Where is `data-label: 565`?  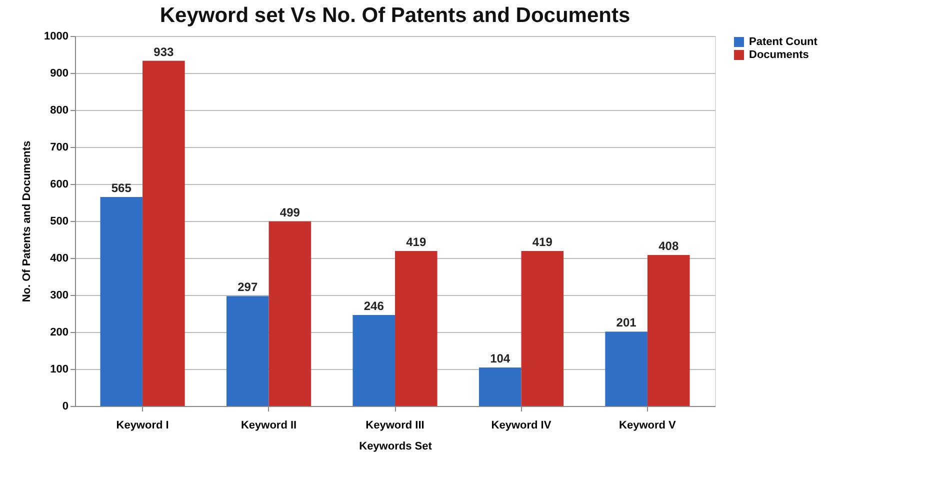 data-label: 565 is located at coordinates (121, 187).